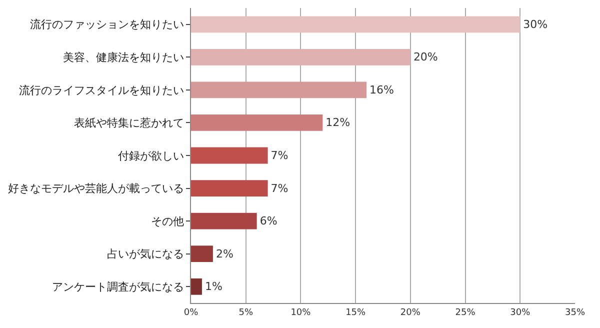 This screenshot has width=600, height=328. What do you see at coordinates (535, 24) in the screenshot?
I see `data-label: 30%` at bounding box center [535, 24].